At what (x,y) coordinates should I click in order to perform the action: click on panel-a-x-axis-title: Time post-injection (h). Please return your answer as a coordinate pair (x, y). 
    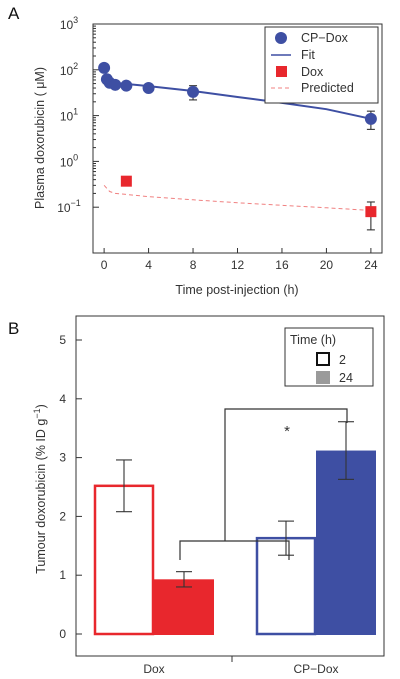
    Looking at the image, I should click on (236, 290).